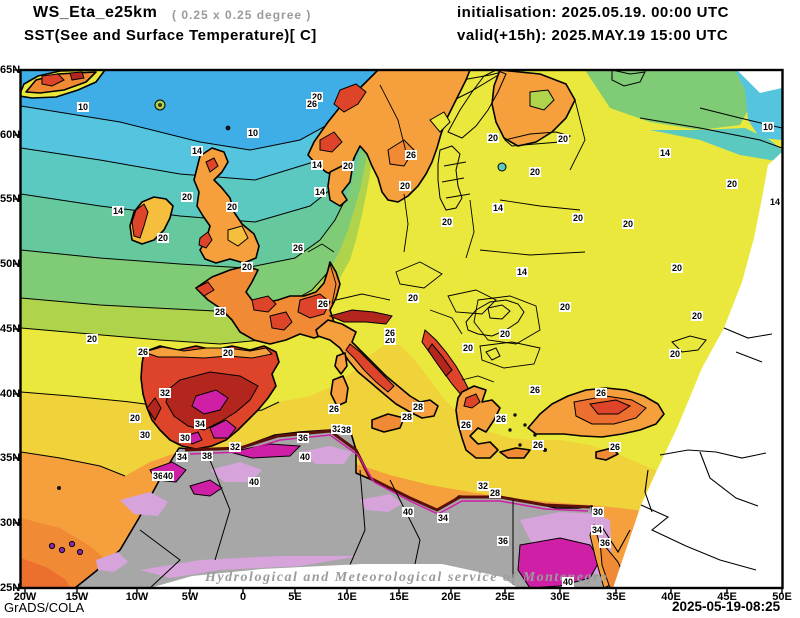 Image resolution: width=800 pixels, height=618 pixels. I want to click on lon-tick-label: 40E, so click(671, 597).